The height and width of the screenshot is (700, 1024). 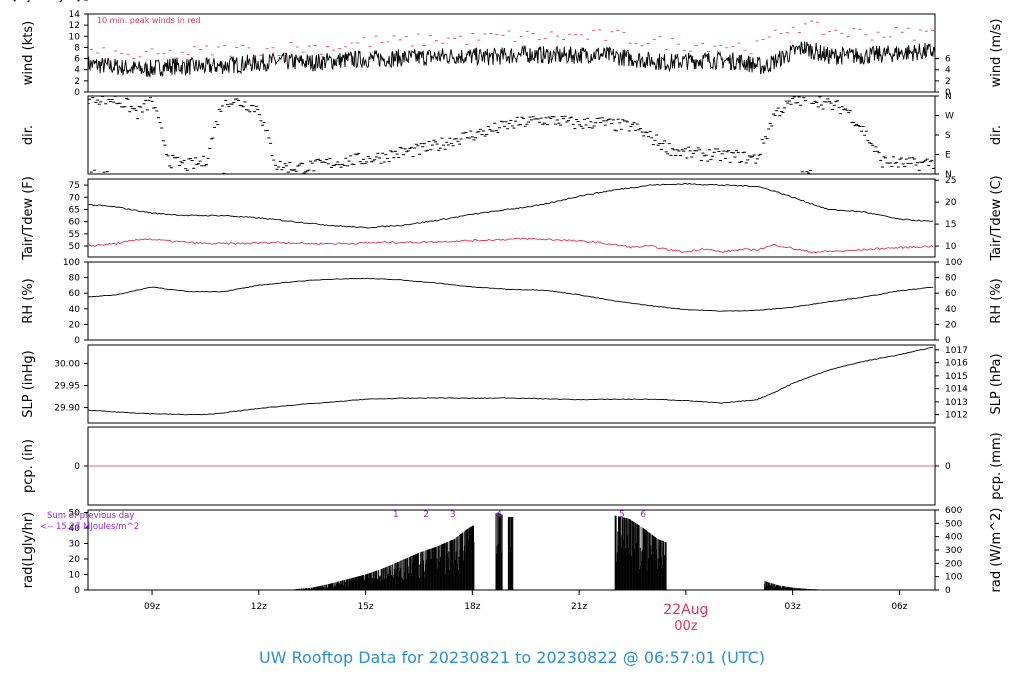 What do you see at coordinates (996, 465) in the screenshot?
I see `y-axis-label-right: pcp. (mm)` at bounding box center [996, 465].